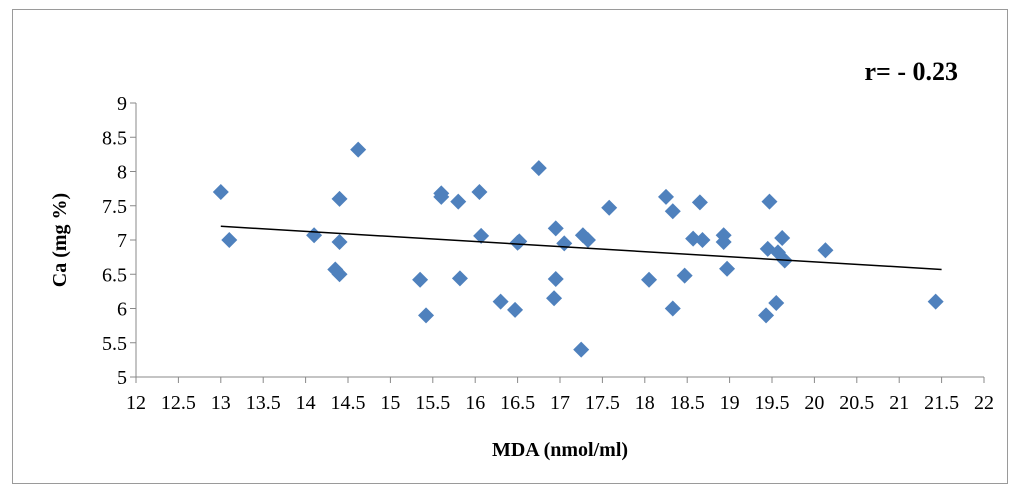 This screenshot has width=1011, height=487. Describe the element at coordinates (941, 403) in the screenshot. I see `x-tick-label: 21.5` at that location.